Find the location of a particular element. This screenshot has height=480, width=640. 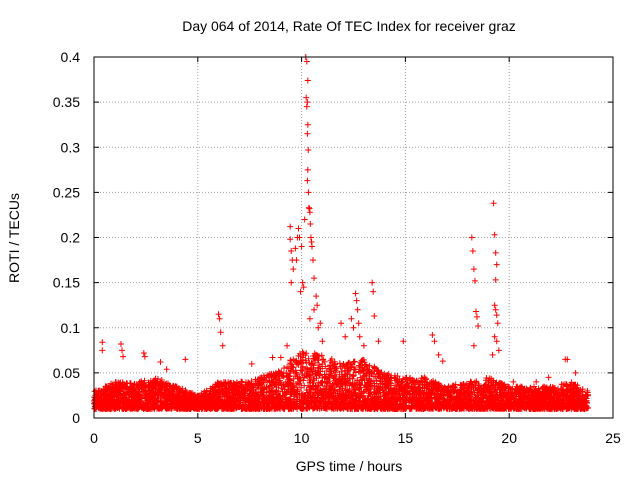

y-axis-label: ROTI / TECUs is located at coordinates (14, 238).